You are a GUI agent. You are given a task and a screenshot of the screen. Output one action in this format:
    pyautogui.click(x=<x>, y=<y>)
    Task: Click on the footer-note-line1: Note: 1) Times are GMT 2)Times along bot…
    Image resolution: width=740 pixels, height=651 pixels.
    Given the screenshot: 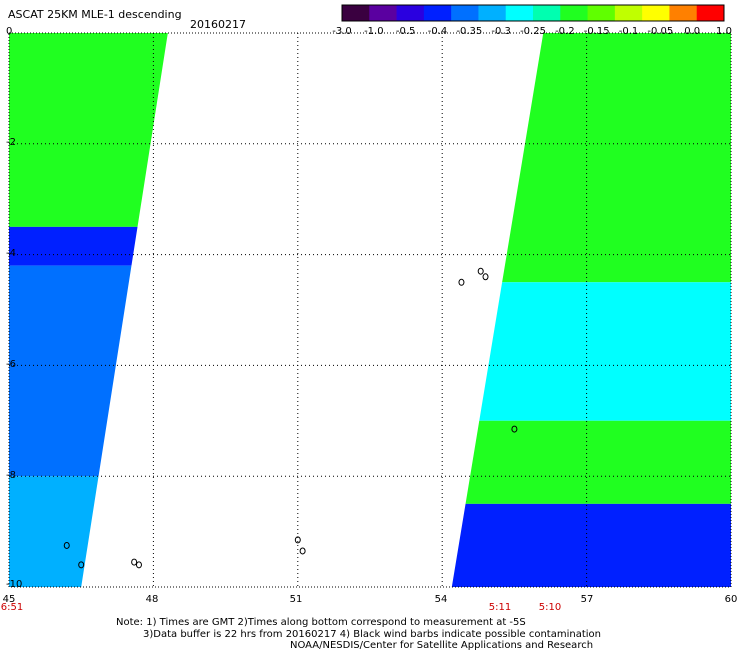 What is the action you would take?
    pyautogui.click(x=321, y=622)
    